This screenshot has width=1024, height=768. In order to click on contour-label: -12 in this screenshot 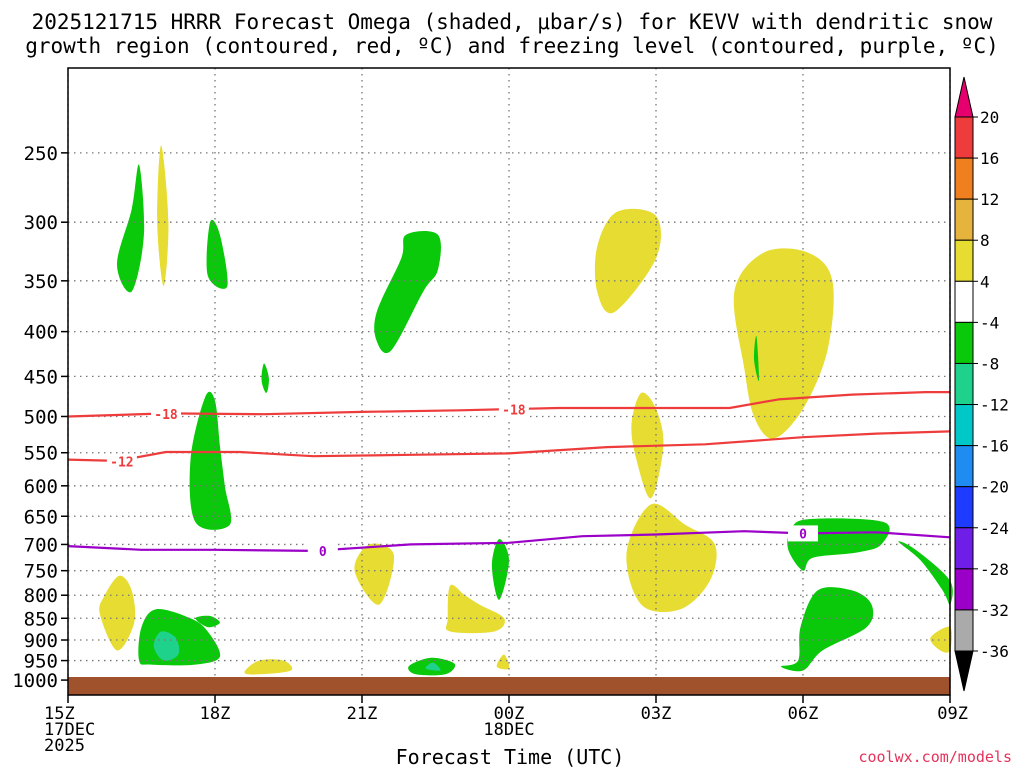, I will do `click(121, 463)`.